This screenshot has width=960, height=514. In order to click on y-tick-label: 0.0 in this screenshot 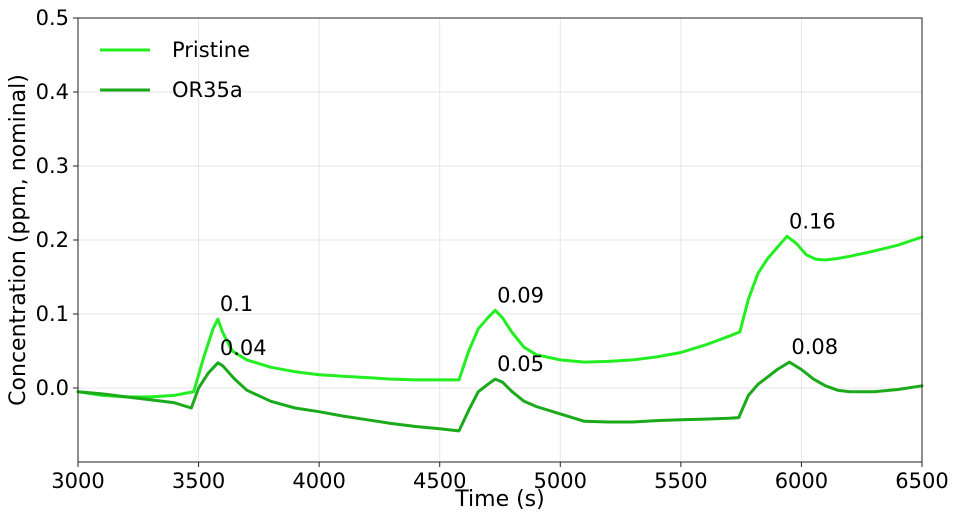, I will do `click(52, 388)`.